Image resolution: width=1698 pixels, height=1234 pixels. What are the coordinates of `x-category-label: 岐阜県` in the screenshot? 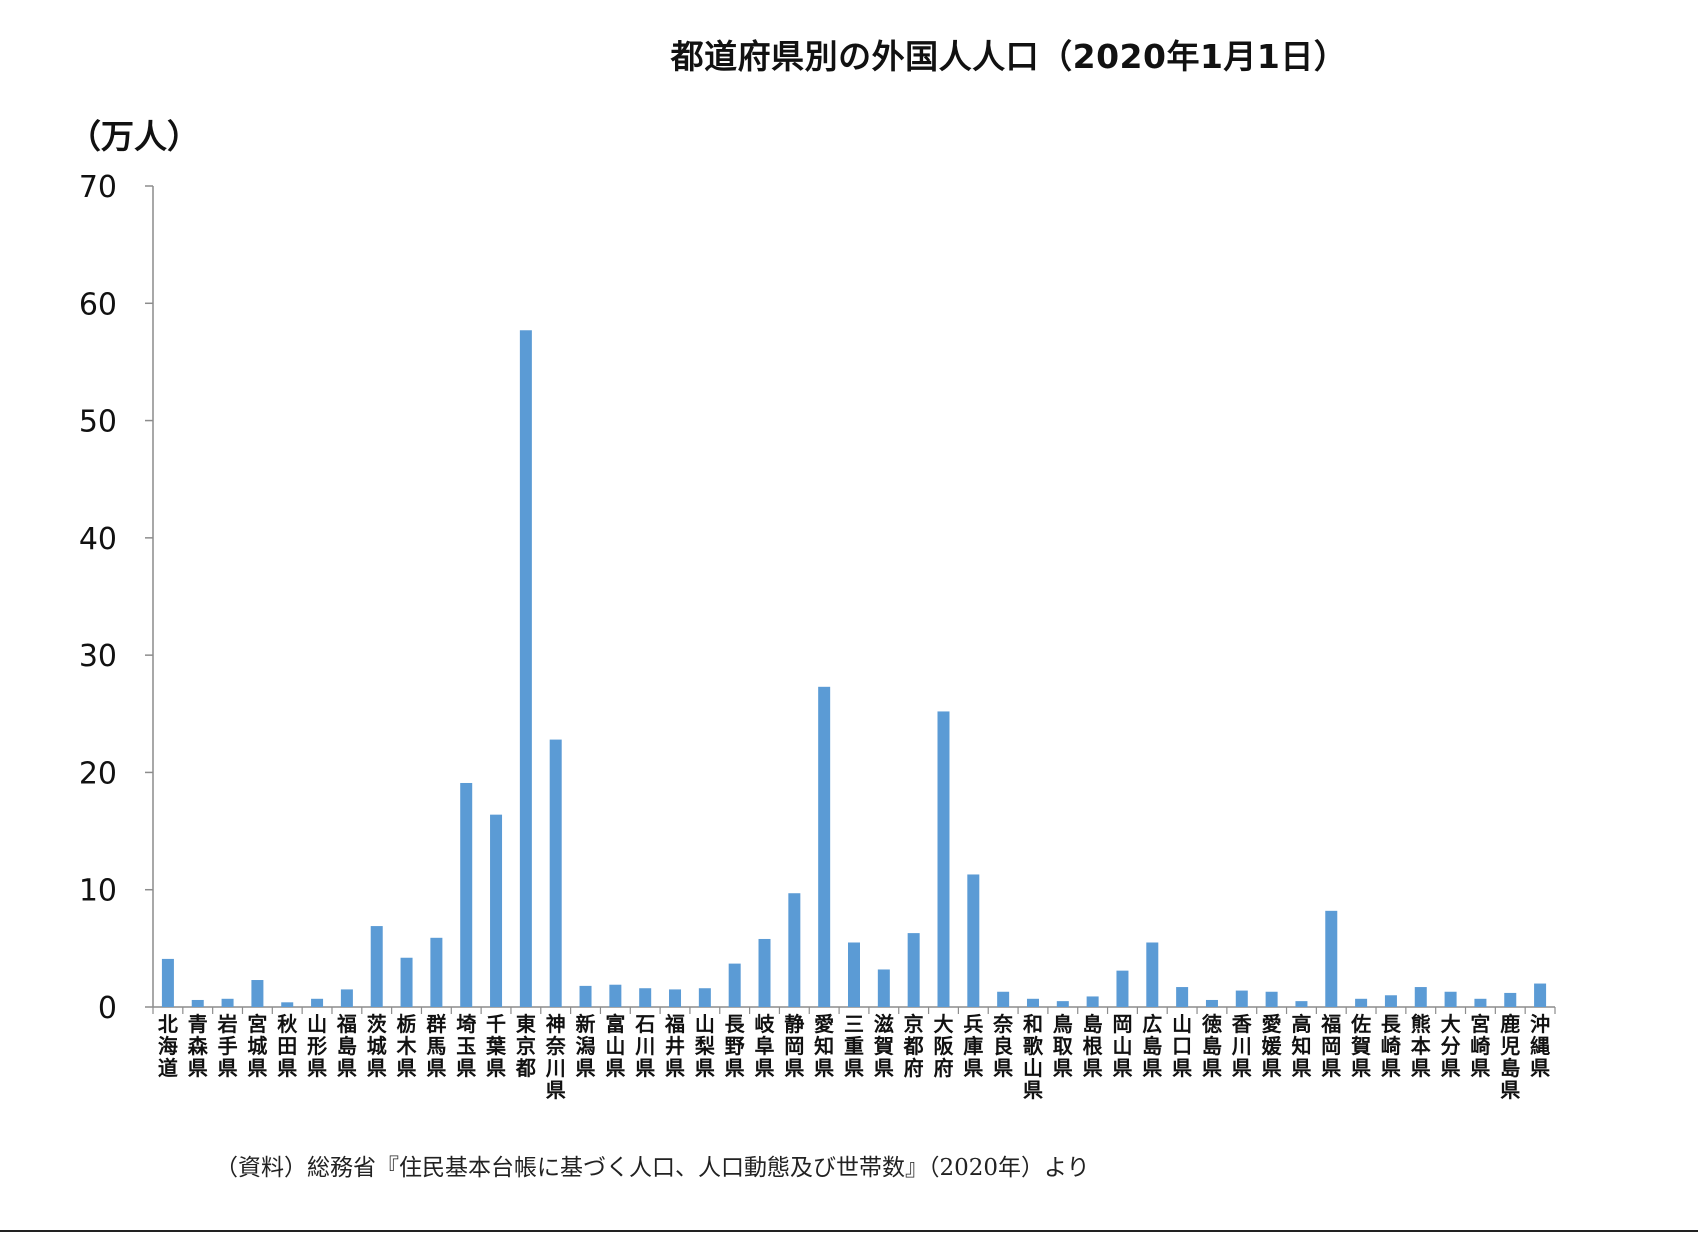 It's located at (765, 1046).